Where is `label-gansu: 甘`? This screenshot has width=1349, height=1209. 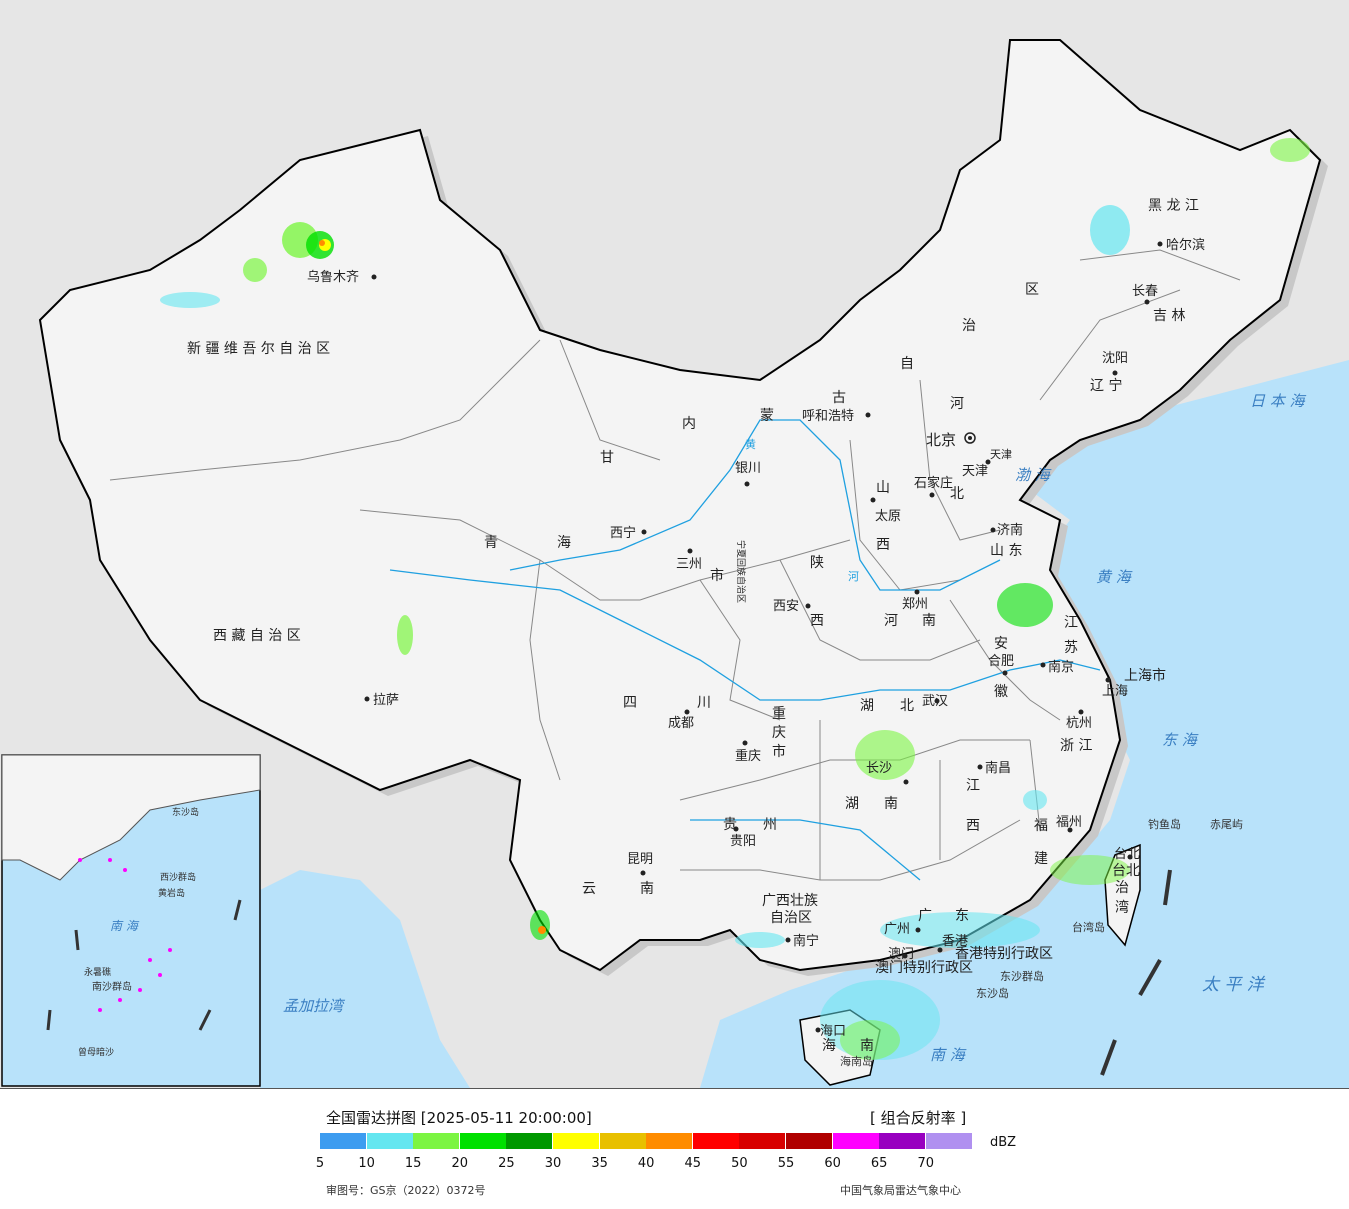
label-gansu: 甘 is located at coordinates (607, 458).